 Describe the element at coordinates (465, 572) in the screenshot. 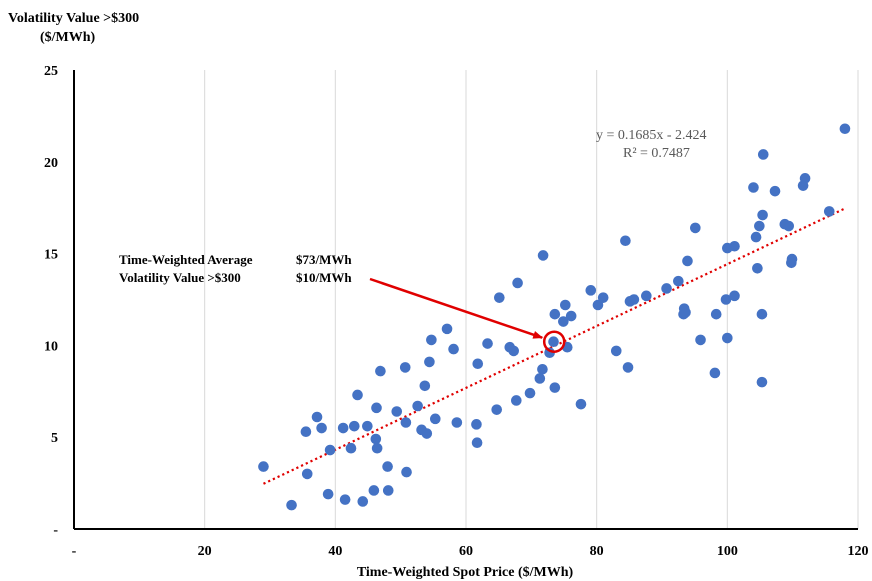

I see `x-axis-title: Time-Weighted Spot Price ($/MWh)` at that location.